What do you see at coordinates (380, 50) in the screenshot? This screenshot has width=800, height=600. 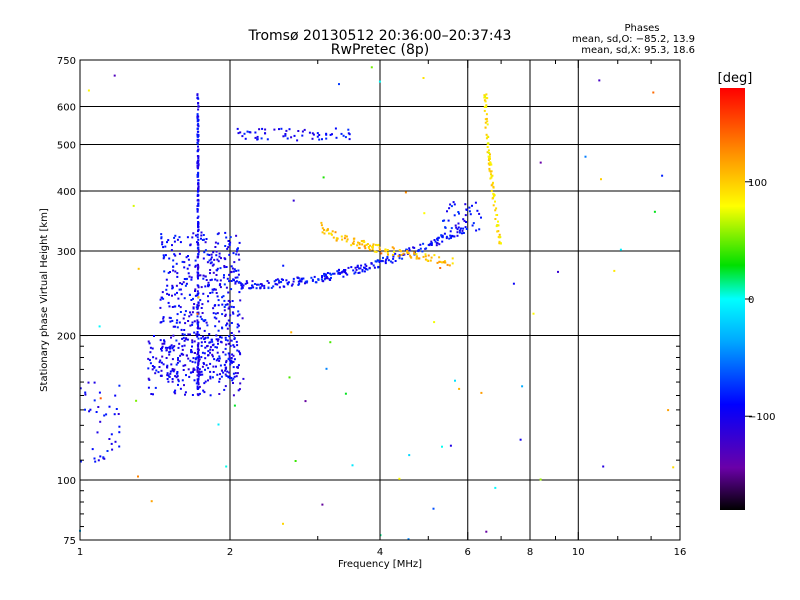 I see `chart-title-line2: RwPretec (8p)` at bounding box center [380, 50].